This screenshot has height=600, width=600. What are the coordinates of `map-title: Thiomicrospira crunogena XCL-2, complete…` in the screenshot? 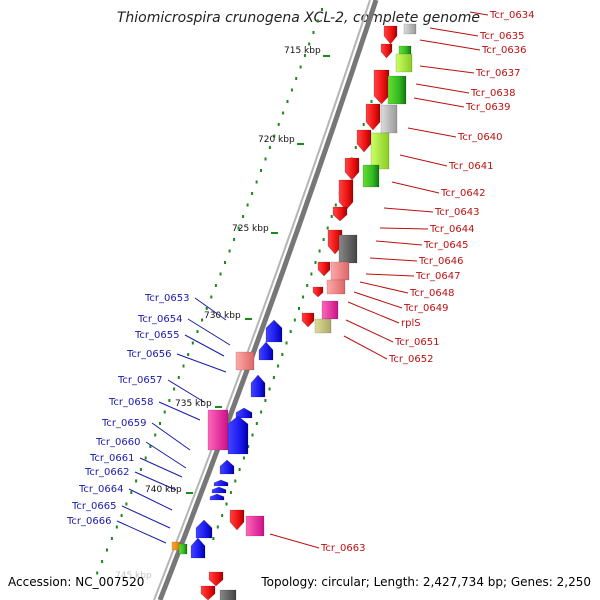 It's located at (298, 18).